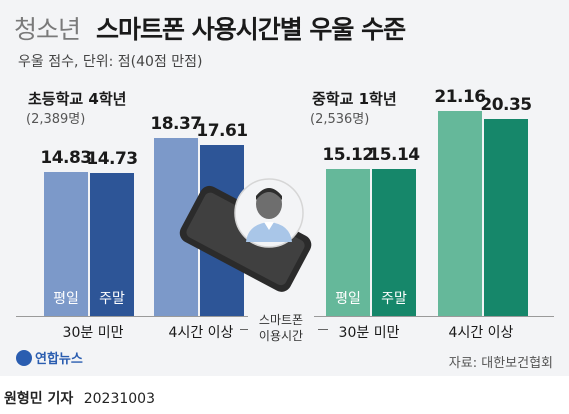 This screenshot has width=569, height=414. I want to click on yonhap-logo-icon, so click(24, 357).